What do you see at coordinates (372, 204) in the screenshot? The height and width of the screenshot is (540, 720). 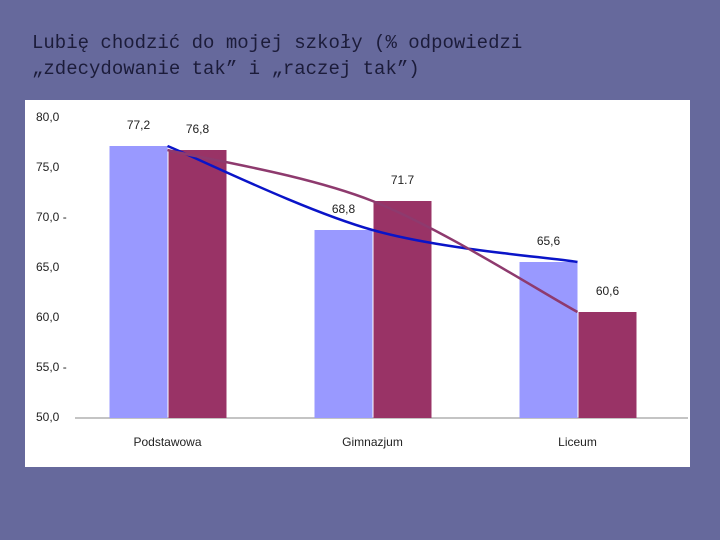 I see `trend-line` at bounding box center [372, 204].